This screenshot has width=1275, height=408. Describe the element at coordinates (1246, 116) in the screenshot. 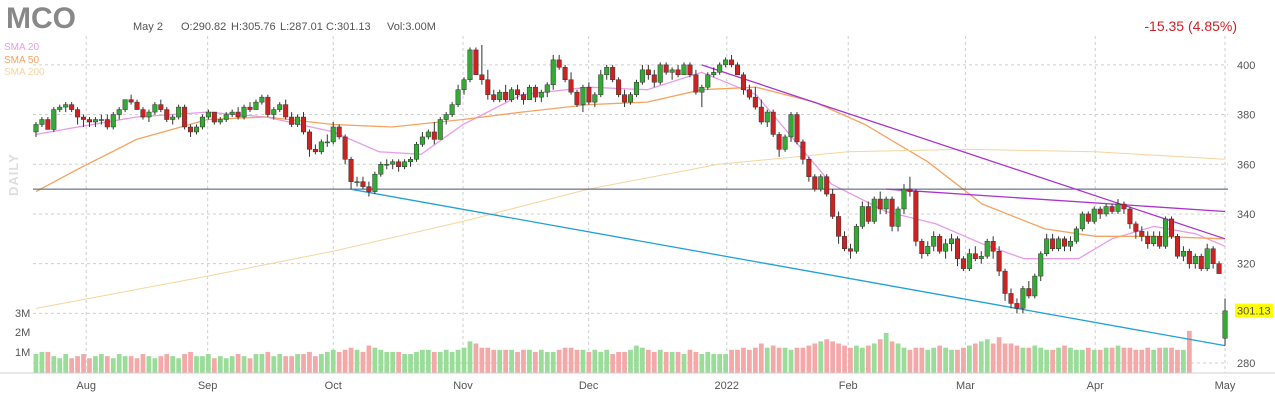

I see `y-tick-label: 380` at that location.